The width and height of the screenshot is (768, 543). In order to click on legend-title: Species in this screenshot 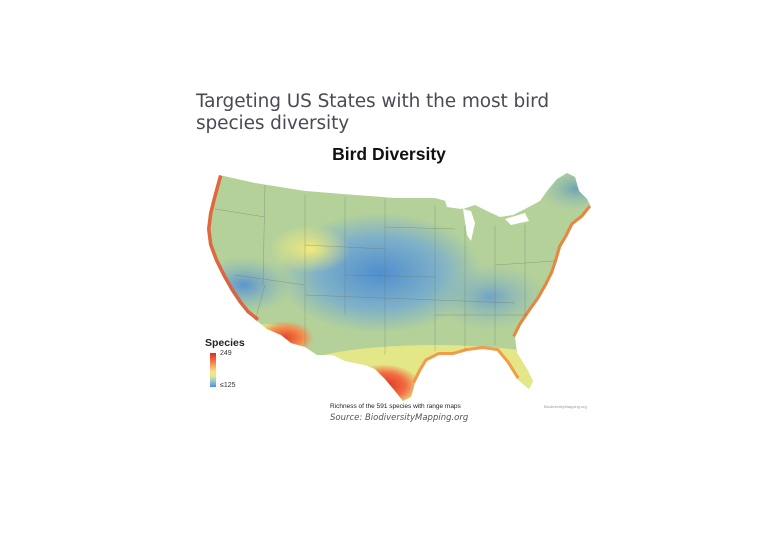, I will do `click(225, 343)`.